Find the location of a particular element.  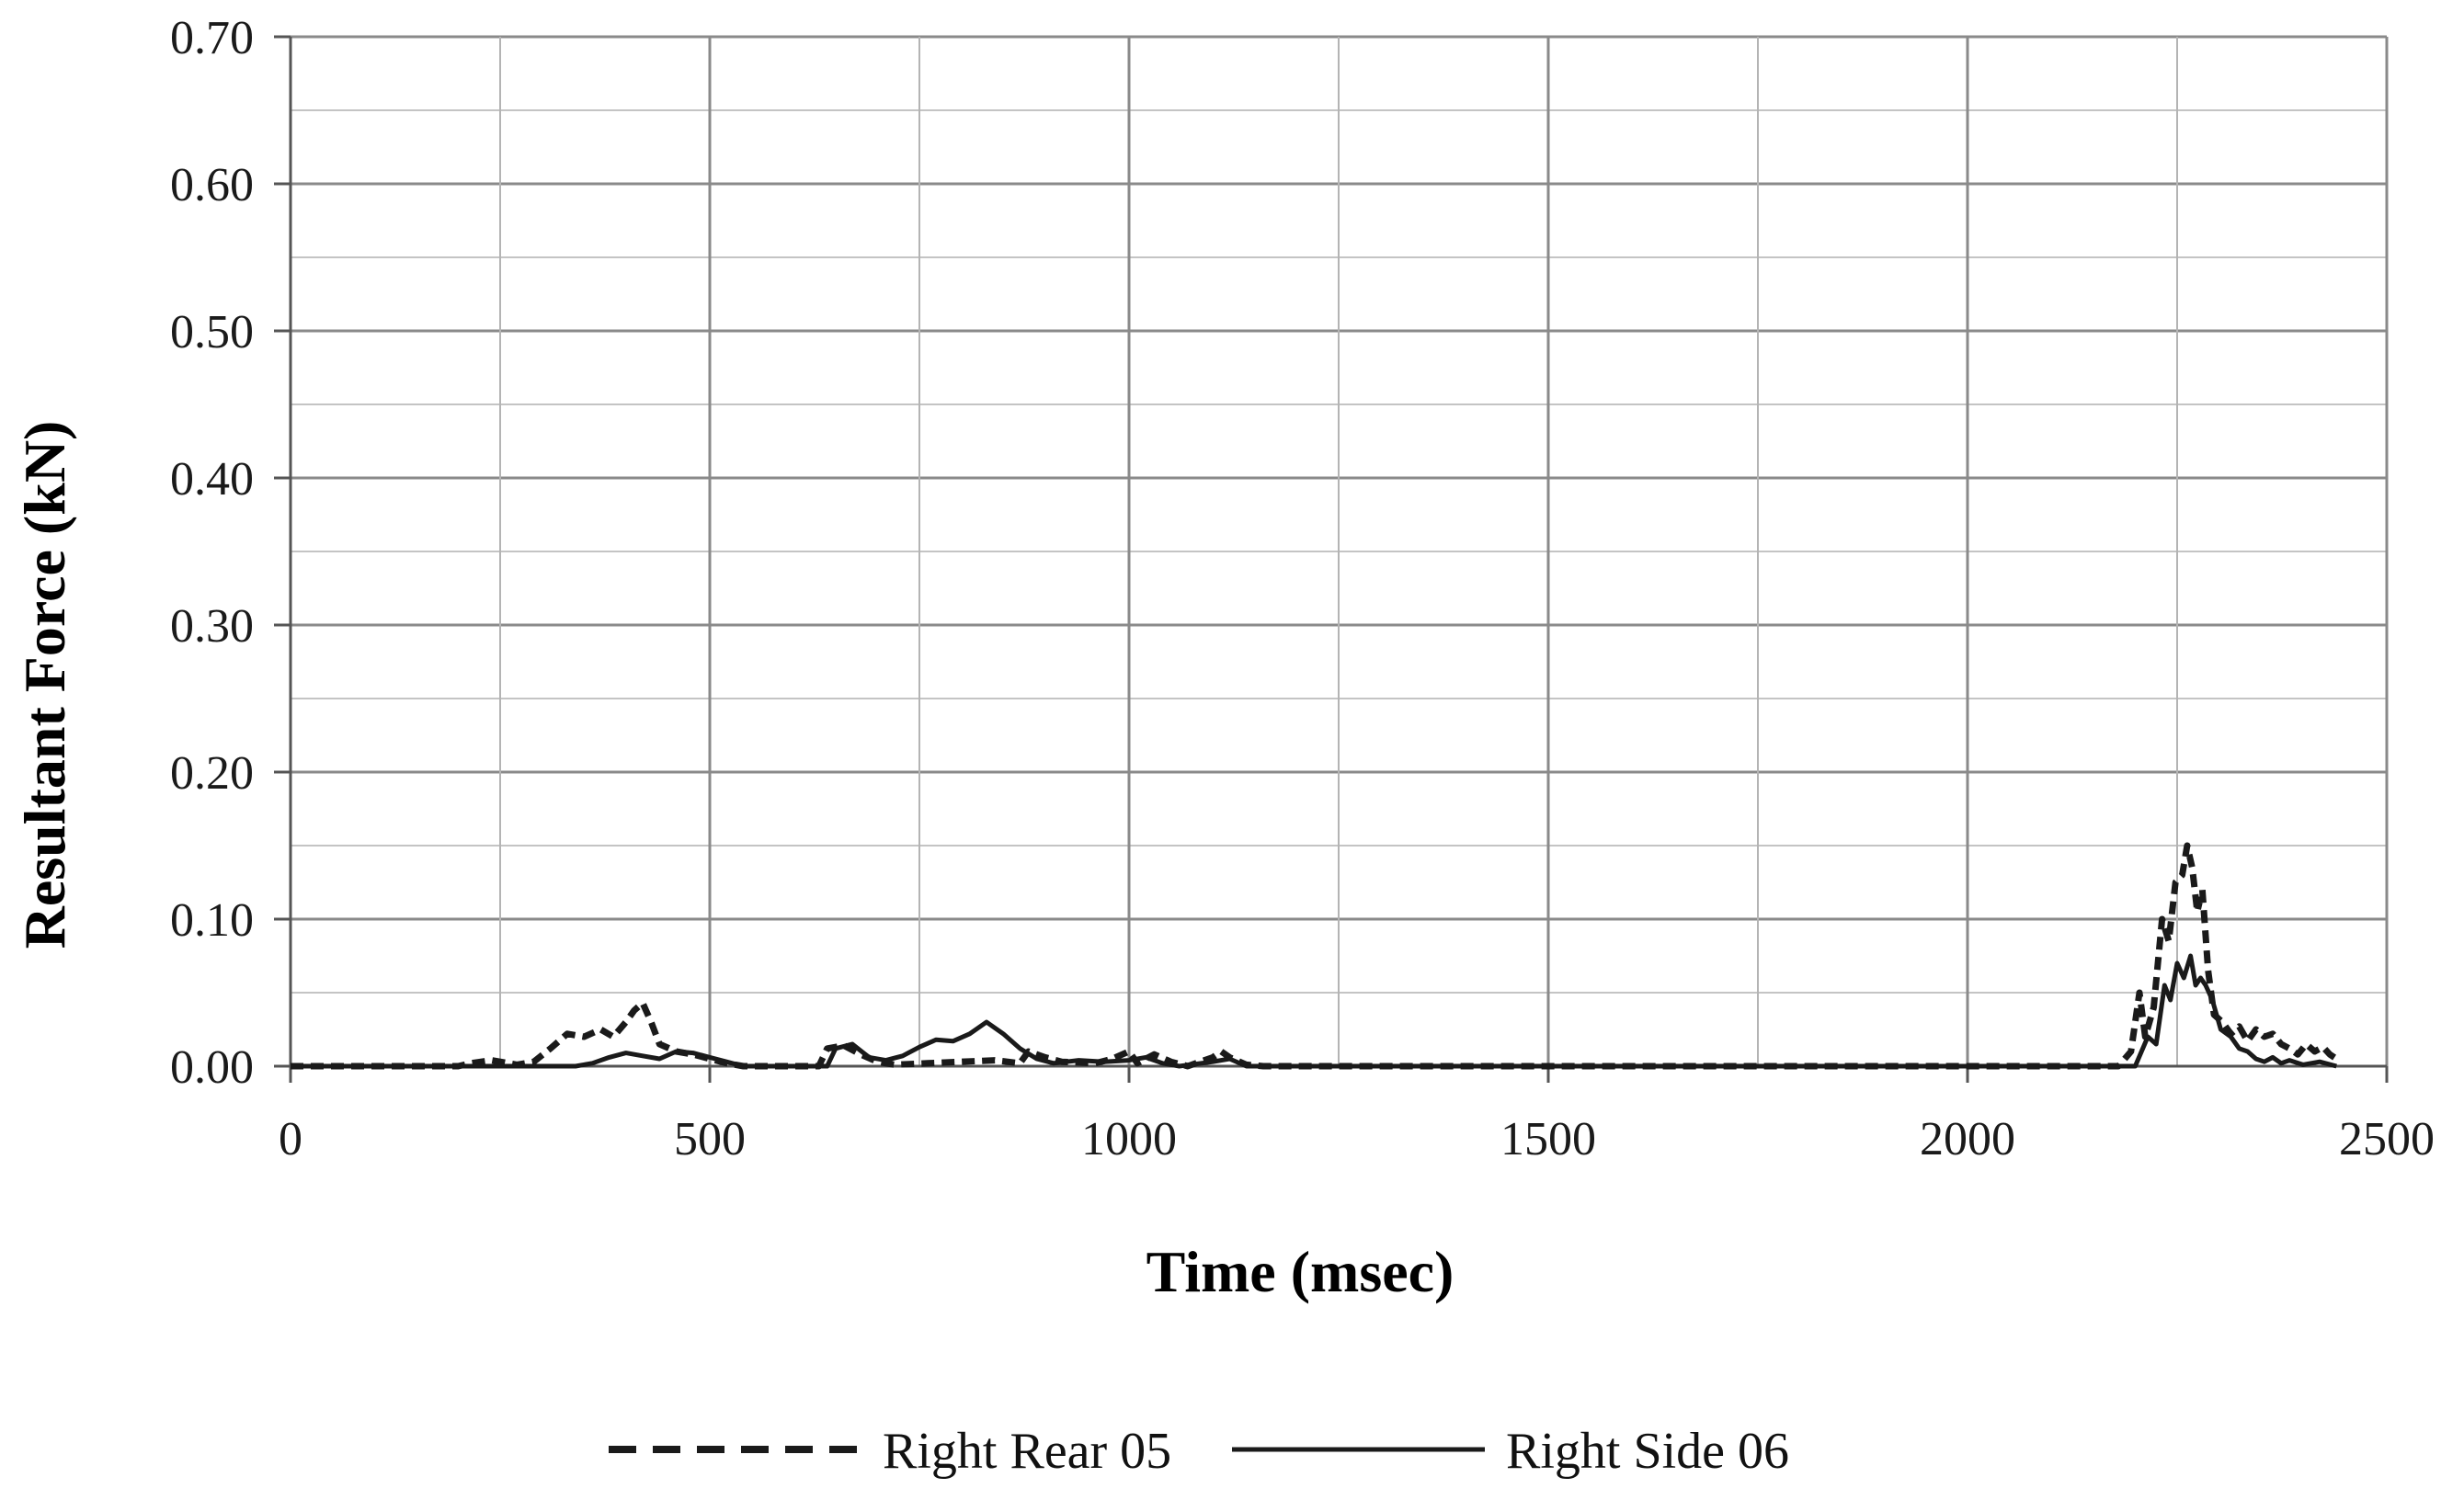

y-tick-label: 0.40 is located at coordinates (212, 479).